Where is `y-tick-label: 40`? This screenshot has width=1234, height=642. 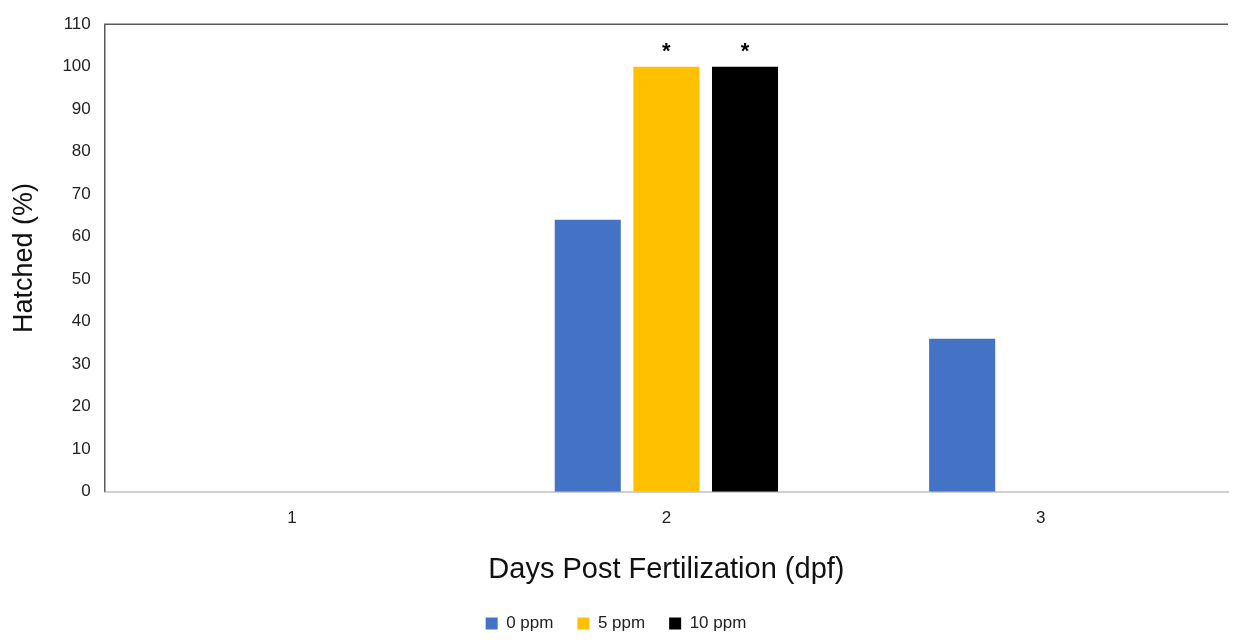 y-tick-label: 40 is located at coordinates (81, 321).